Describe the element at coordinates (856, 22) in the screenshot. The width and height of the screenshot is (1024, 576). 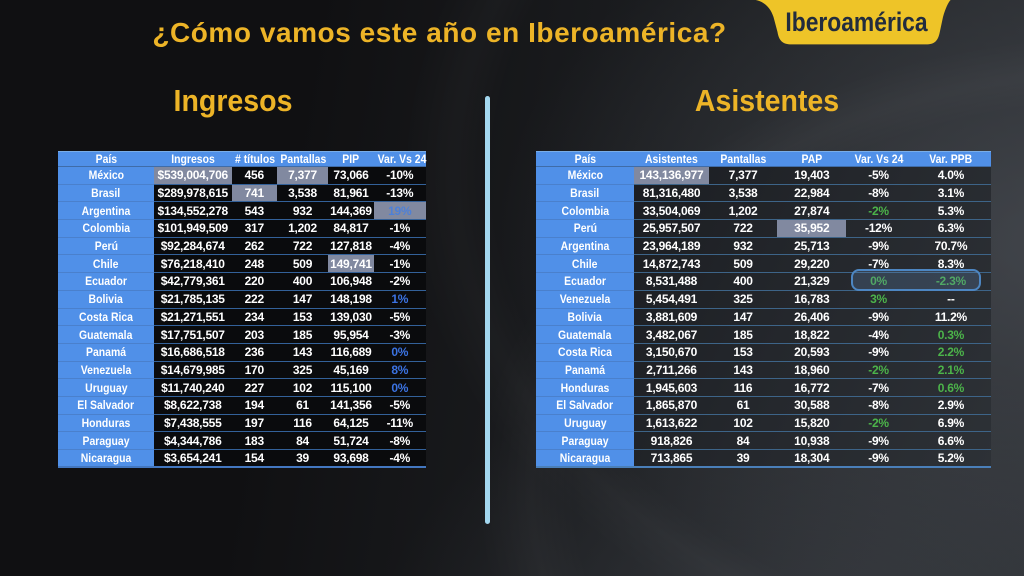
I see `svg-text: Iberoamérica` at that location.